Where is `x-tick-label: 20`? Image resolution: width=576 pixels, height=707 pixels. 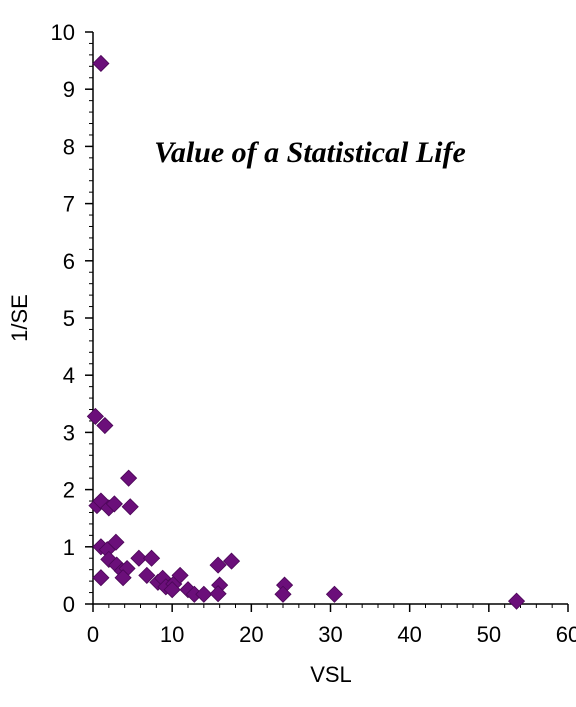 x-tick-label: 20 is located at coordinates (251, 634).